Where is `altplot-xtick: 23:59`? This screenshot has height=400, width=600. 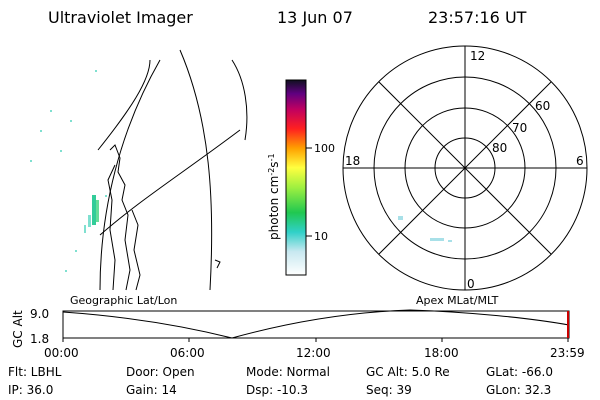 altplot-xtick: 23:59 is located at coordinates (567, 353).